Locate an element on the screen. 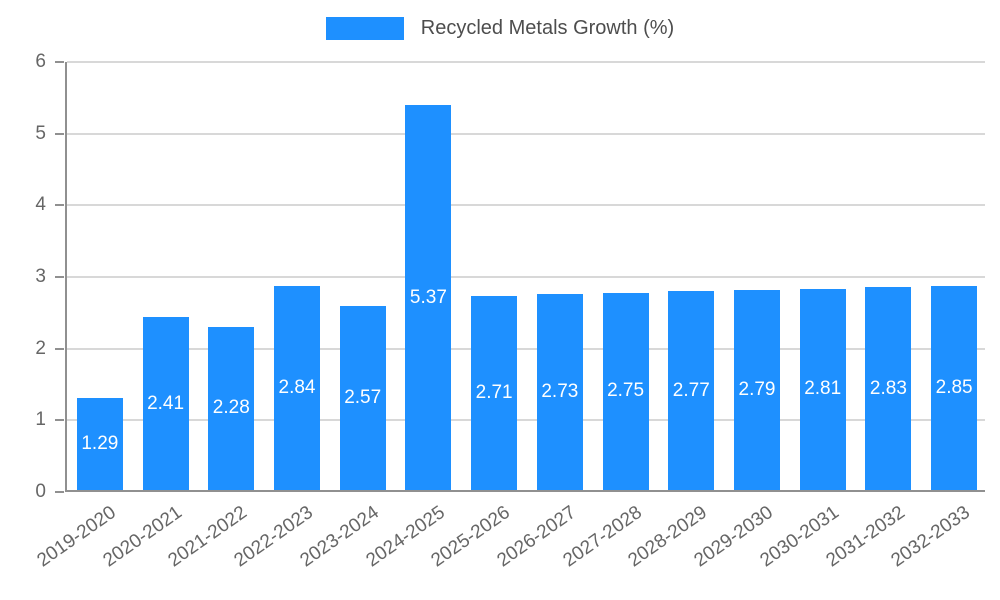  bar-value-label: 2.84 is located at coordinates (297, 388).